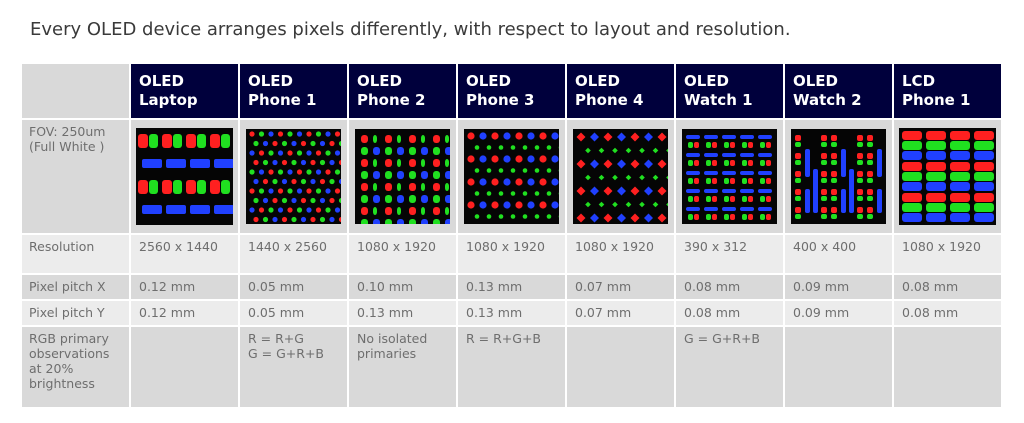 The width and height of the screenshot is (1024, 423). I want to click on device-header: OLED Watch 1, so click(729, 91).